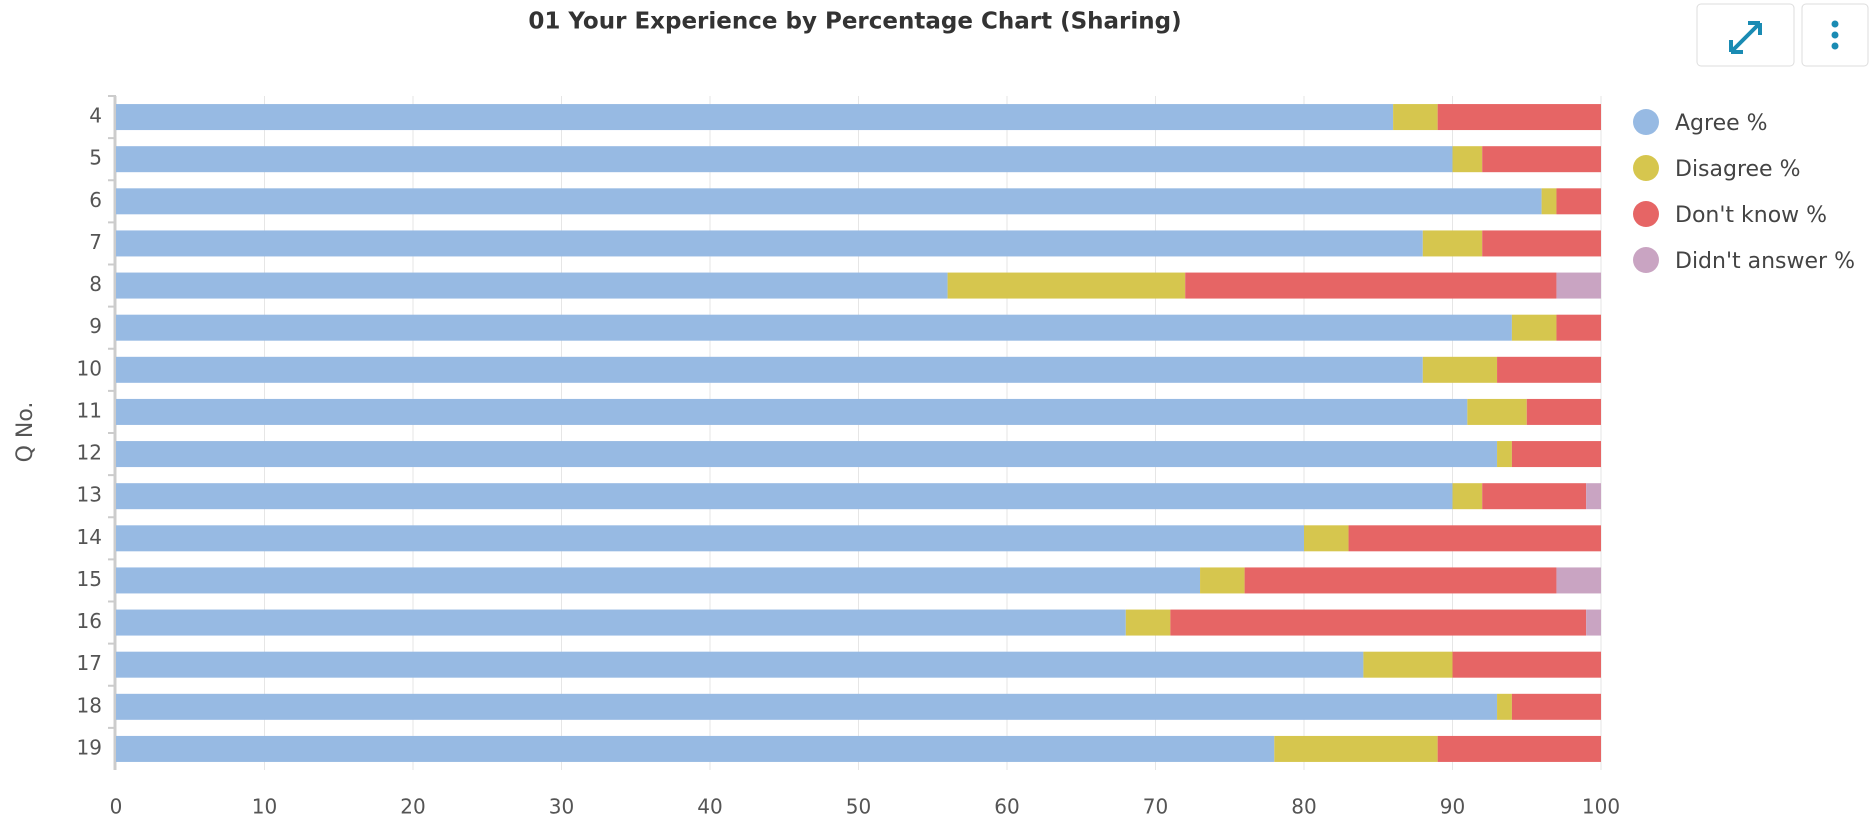 This screenshot has height=824, width=1869. I want to click on y-tick-label: 9, so click(95, 326).